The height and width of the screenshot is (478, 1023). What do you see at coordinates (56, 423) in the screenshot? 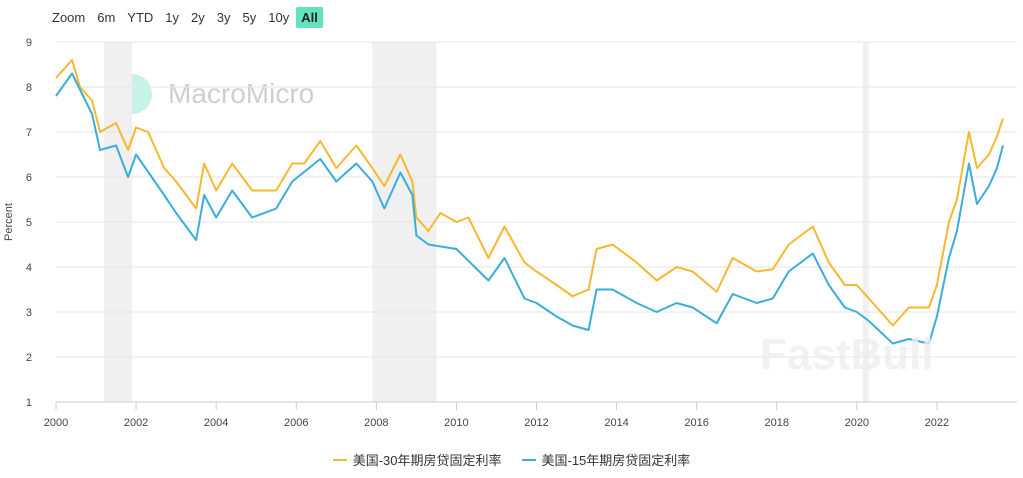
I see `x-tick-label: 2000` at bounding box center [56, 423].